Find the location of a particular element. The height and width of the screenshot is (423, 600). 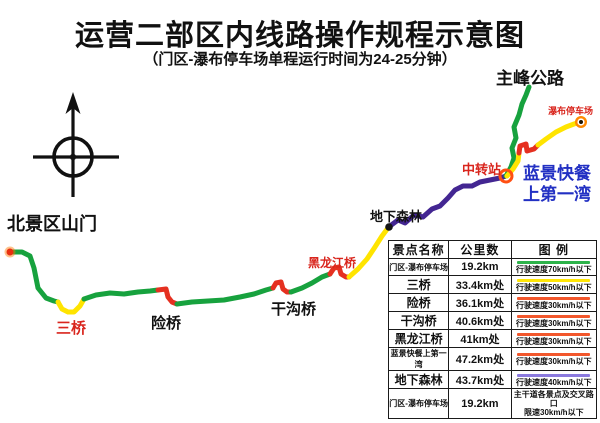

cell-legend: 主干道各景点及交叉路口 限速30km/h以下 is located at coordinates (554, 403).